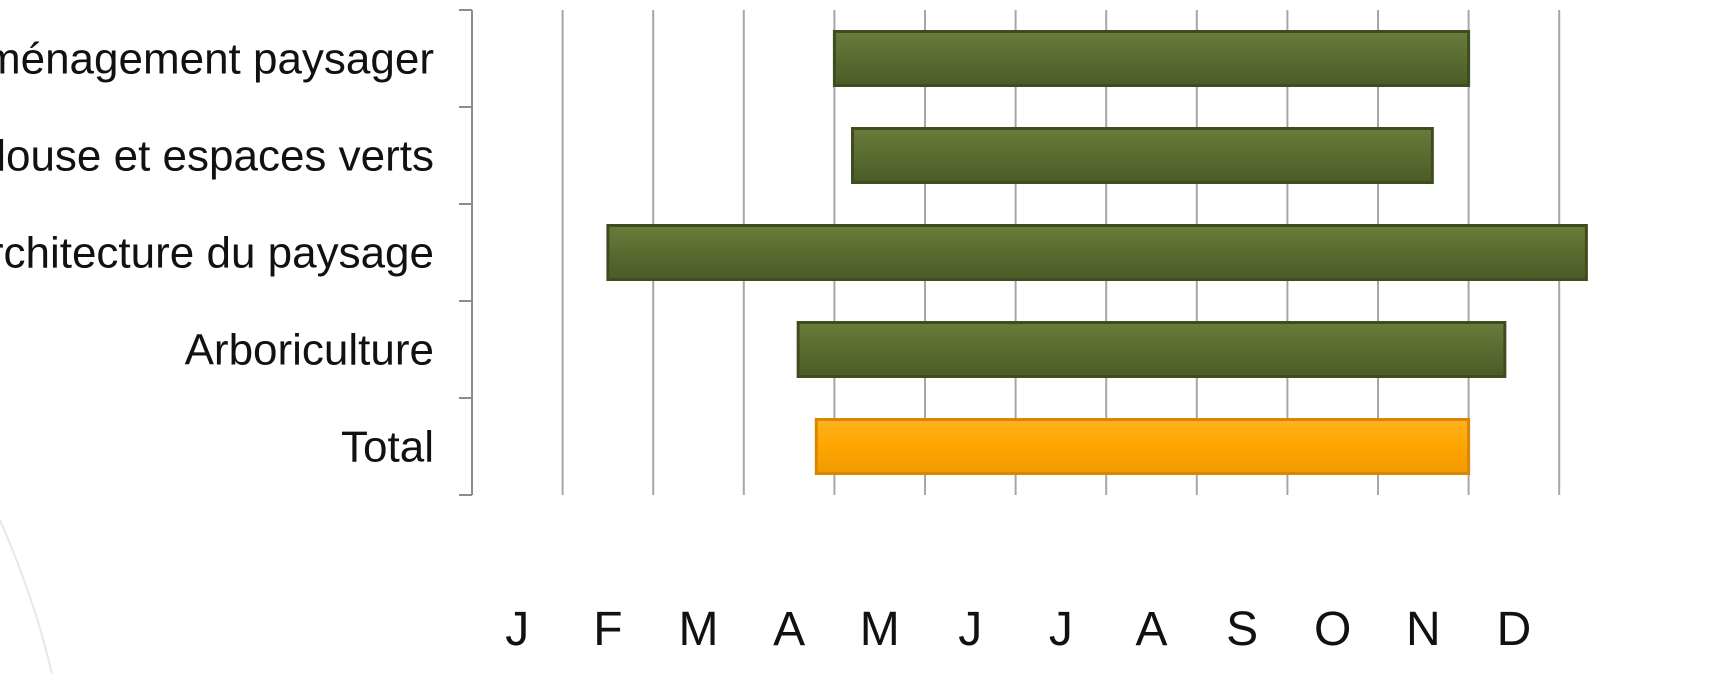 The height and width of the screenshot is (674, 1727). Describe the element at coordinates (26, 596) in the screenshot. I see `decorative-curve` at that location.